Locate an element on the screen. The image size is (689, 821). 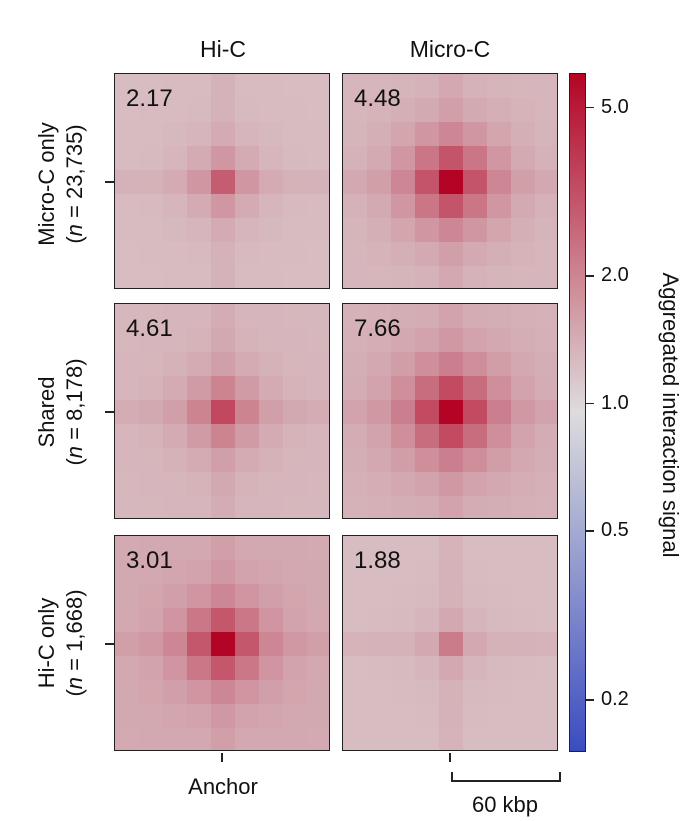
panel-value-label: 3.01 is located at coordinates (149, 560).